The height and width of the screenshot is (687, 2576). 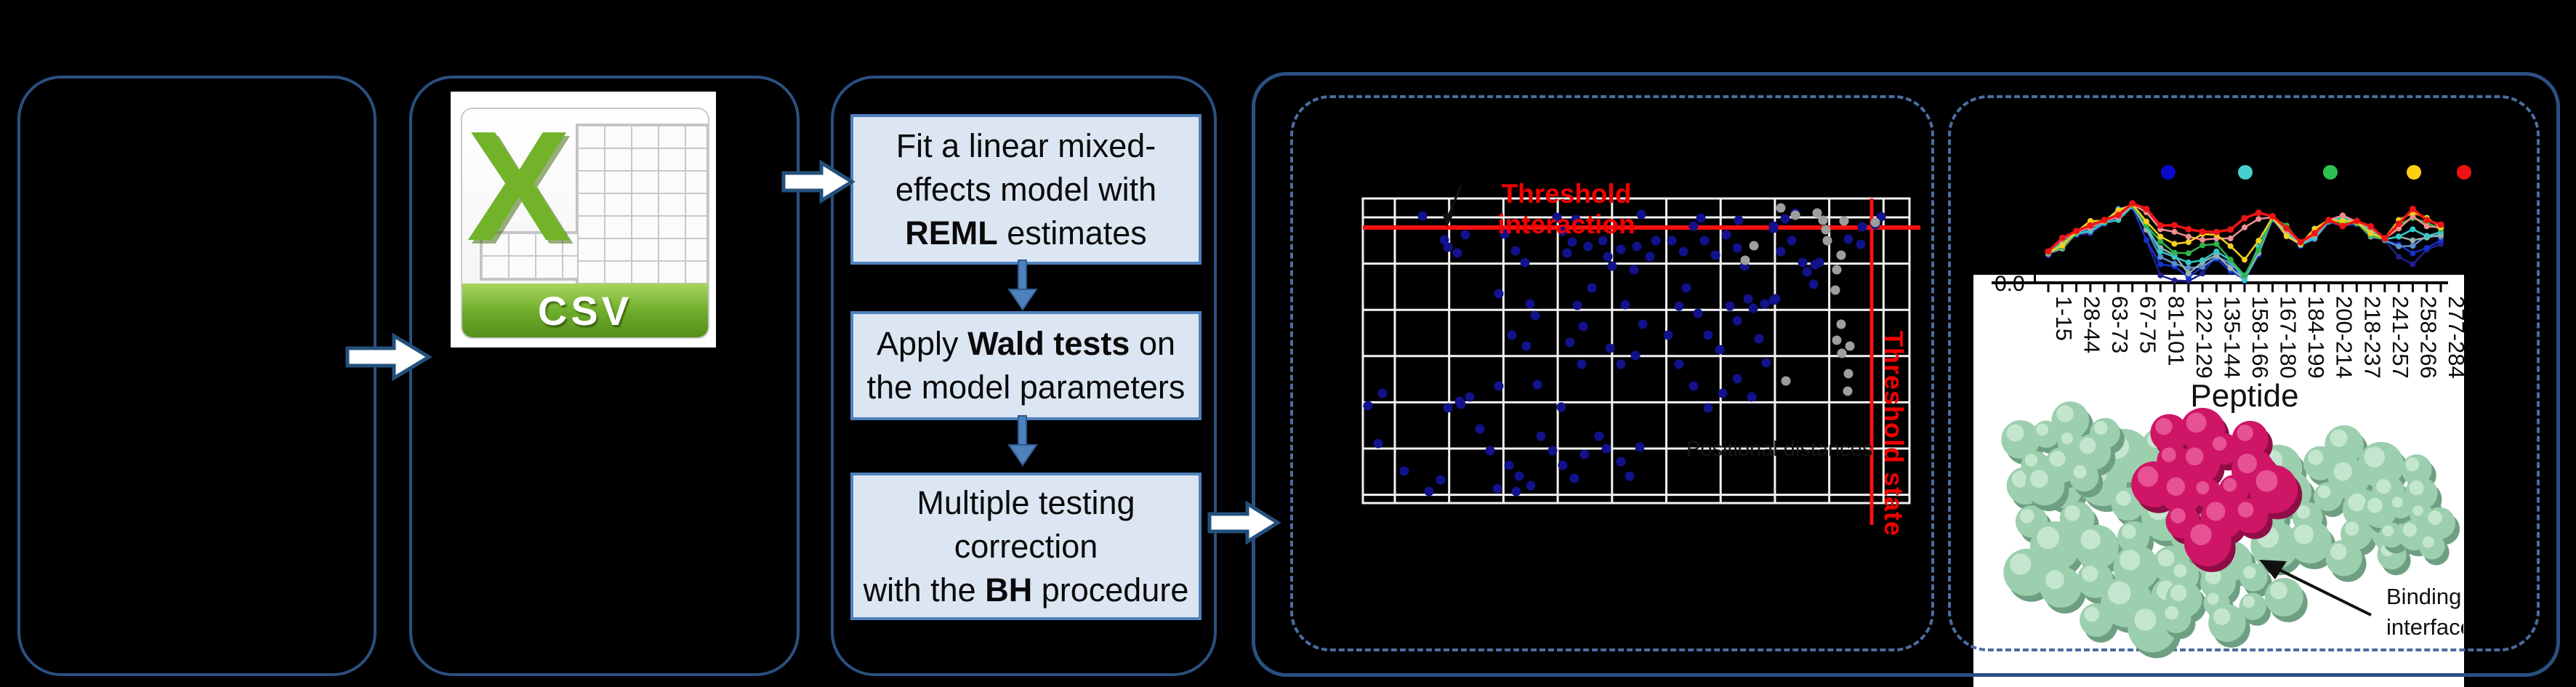 What do you see at coordinates (1025, 145) in the screenshot?
I see `flow-step-line: Fit a linear mixed-` at bounding box center [1025, 145].